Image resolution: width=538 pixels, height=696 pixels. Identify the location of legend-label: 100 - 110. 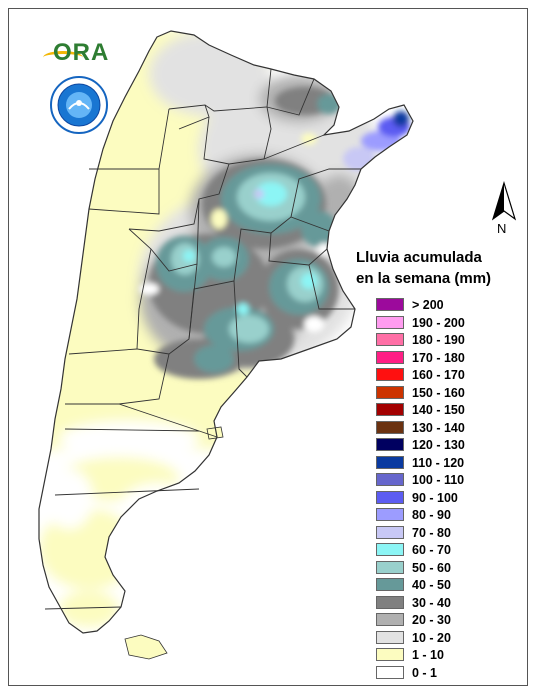
(438, 480).